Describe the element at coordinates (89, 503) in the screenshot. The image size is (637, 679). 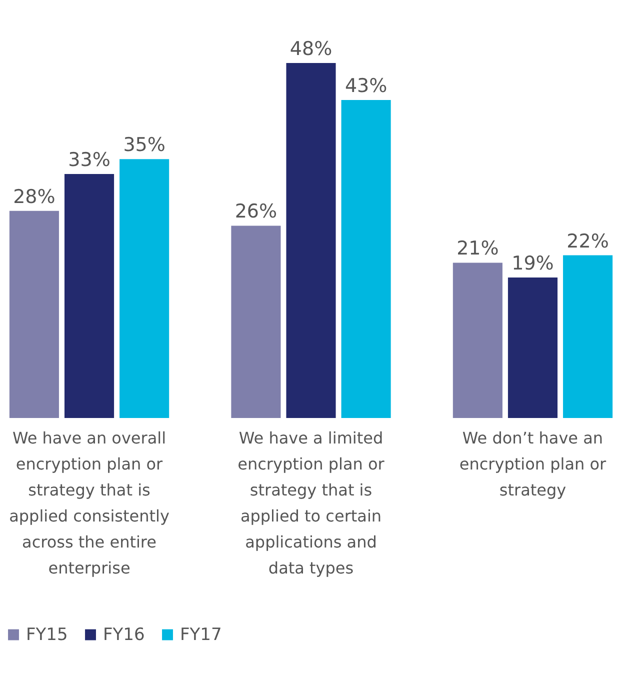
I see `x-tick-label: We have an overall encryption plan or strategy that is applied consistently across the entire enterprise` at that location.